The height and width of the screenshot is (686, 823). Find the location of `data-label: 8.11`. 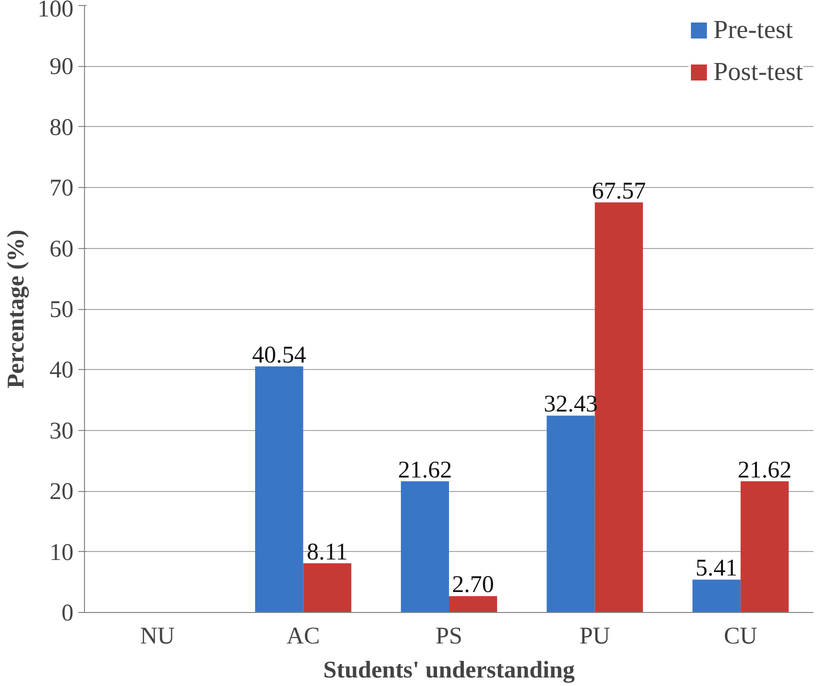

data-label: 8.11 is located at coordinates (327, 552).